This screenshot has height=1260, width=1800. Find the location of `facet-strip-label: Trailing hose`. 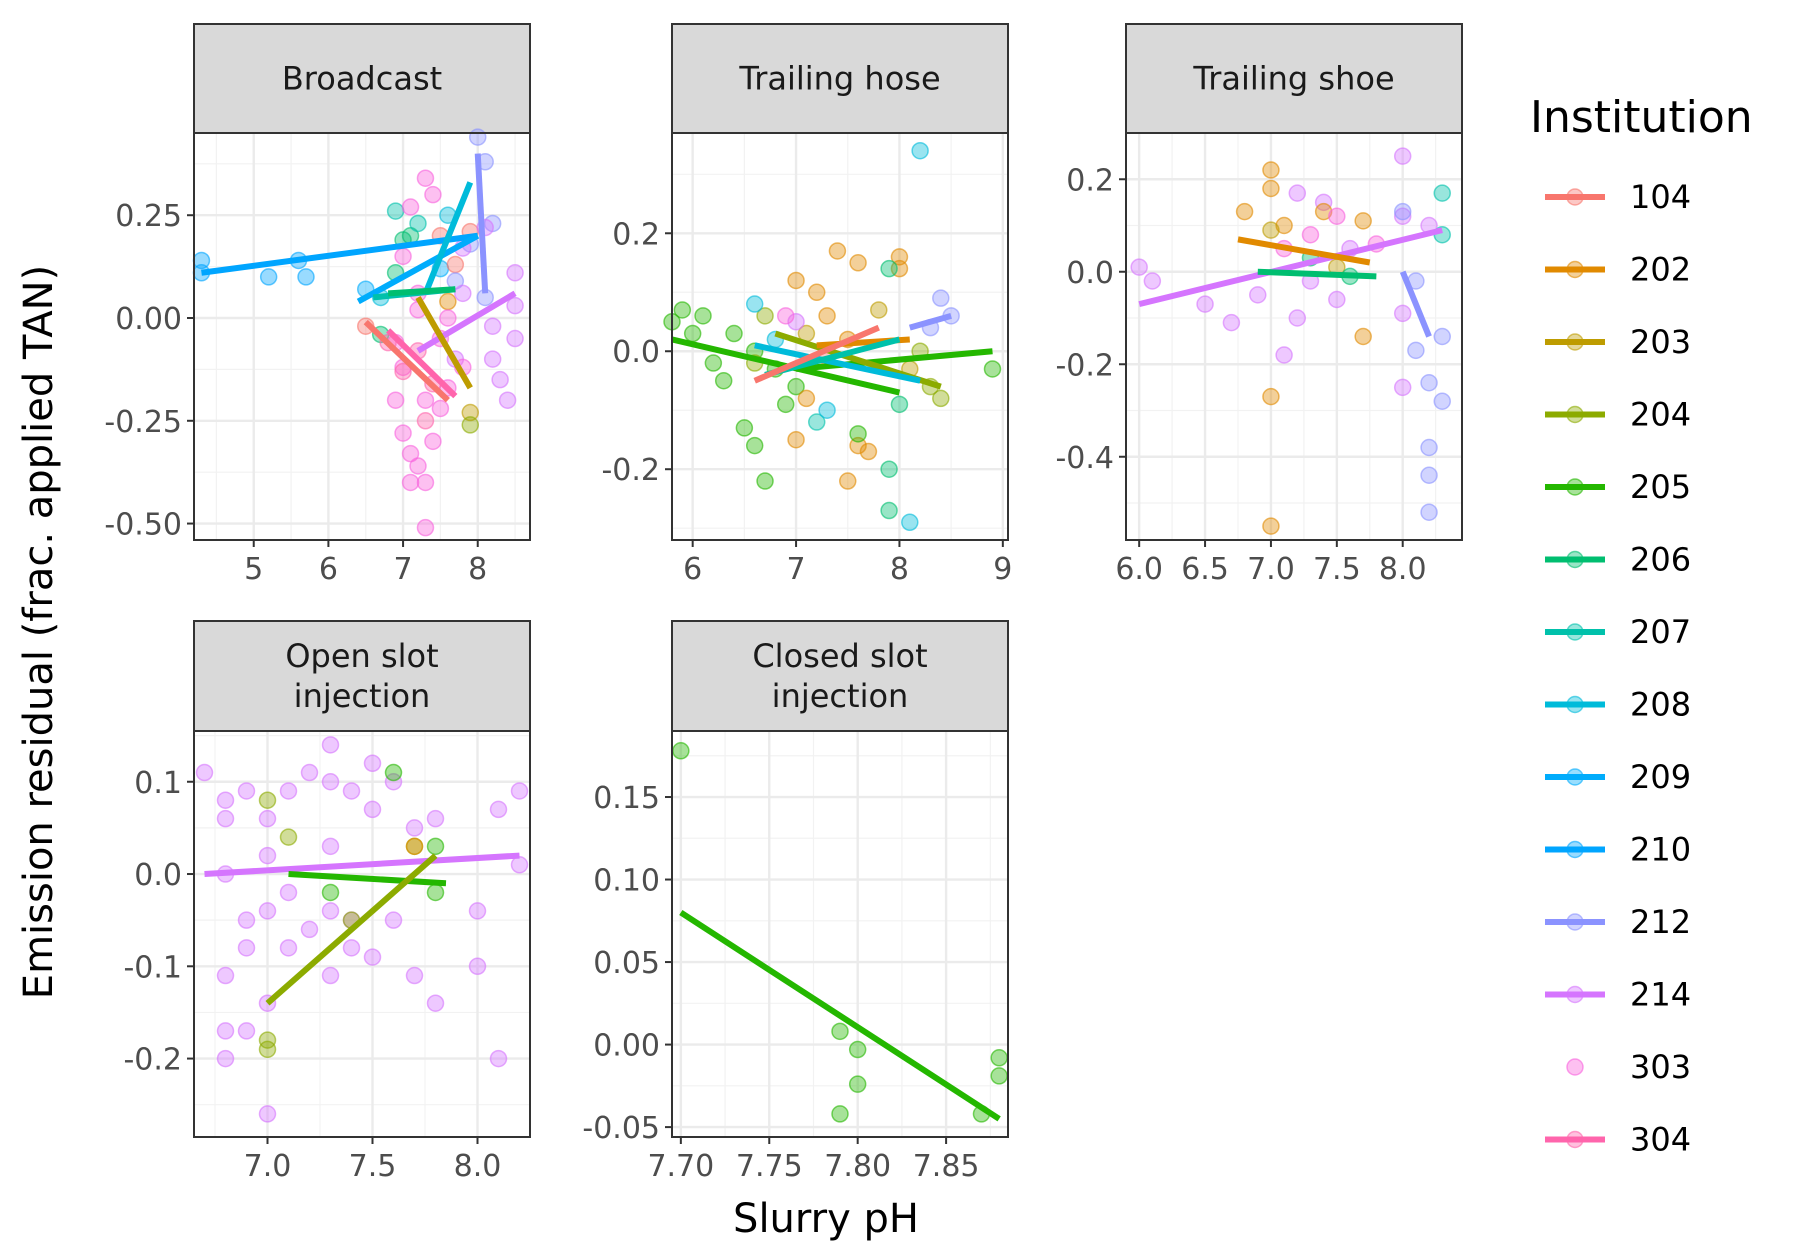

facet-strip-label: Trailing hose is located at coordinates (839, 79).